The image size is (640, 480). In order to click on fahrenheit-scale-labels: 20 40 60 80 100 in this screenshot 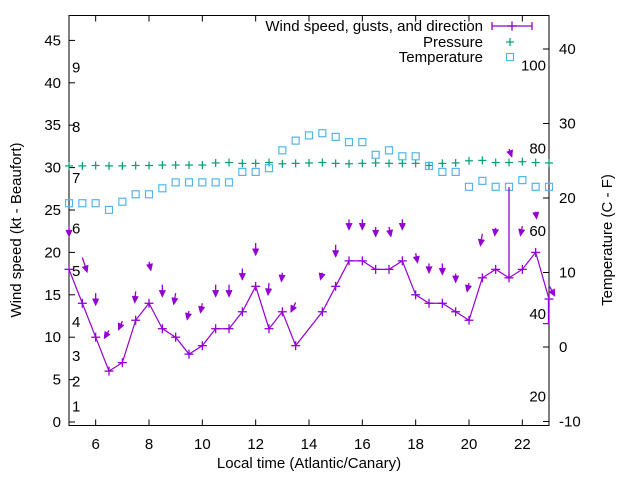, I will do `click(533, 232)`.